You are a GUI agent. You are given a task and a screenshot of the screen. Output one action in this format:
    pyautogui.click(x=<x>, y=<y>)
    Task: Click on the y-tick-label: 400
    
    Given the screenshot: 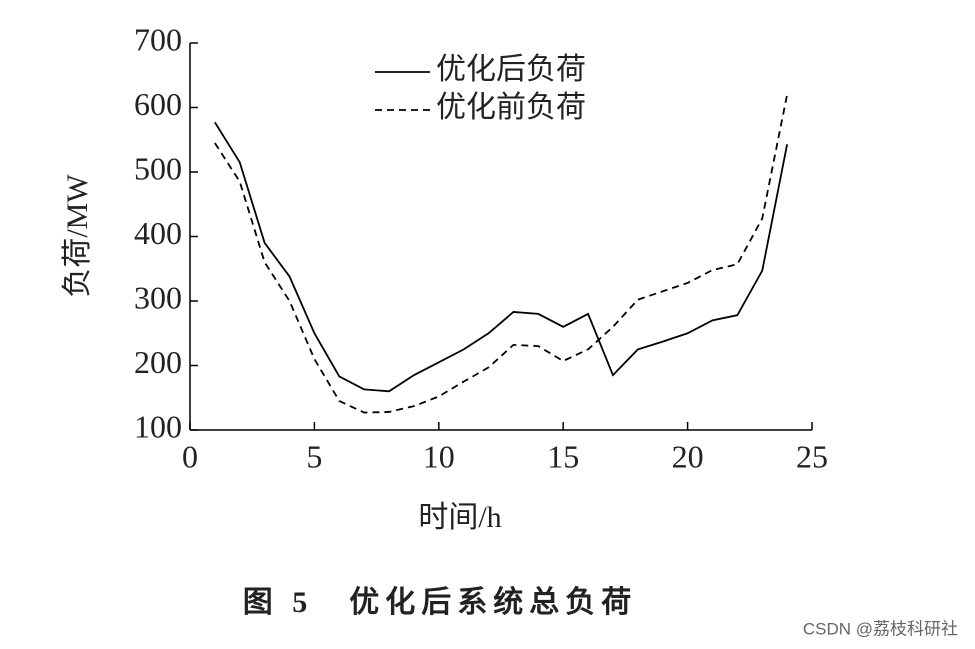 What is the action you would take?
    pyautogui.click(x=158, y=233)
    